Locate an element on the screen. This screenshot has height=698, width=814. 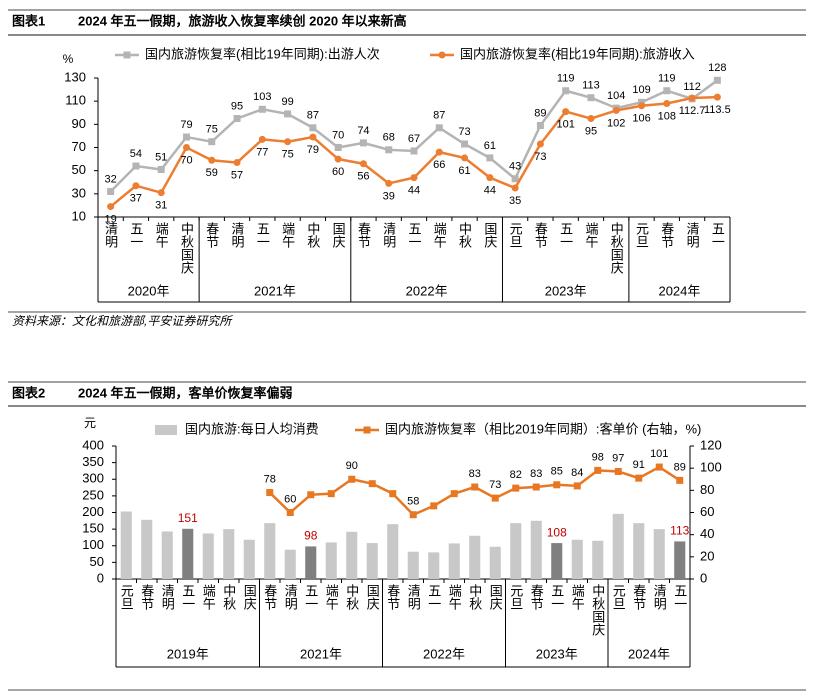
group-label: 2022年 is located at coordinates (427, 290).